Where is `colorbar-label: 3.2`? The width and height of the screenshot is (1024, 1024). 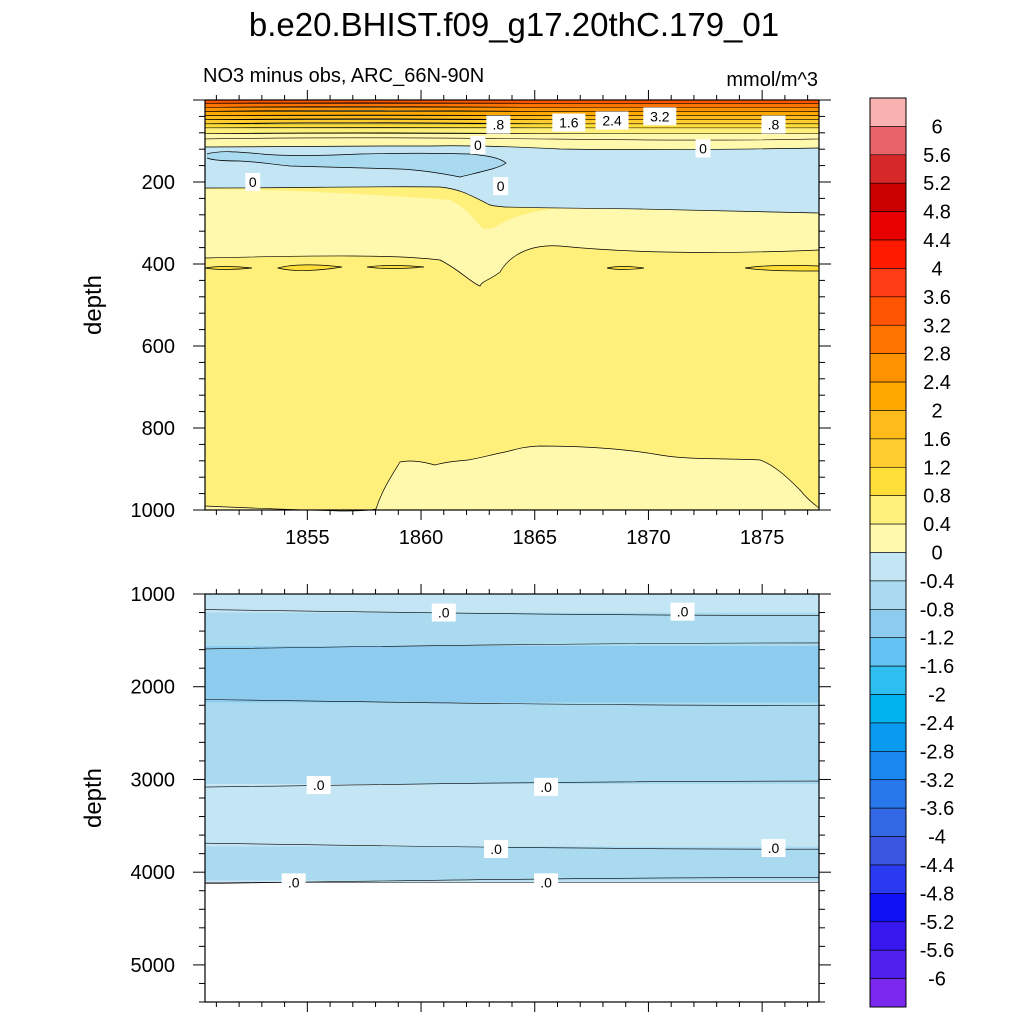
colorbar-label: 3.2 is located at coordinates (937, 326).